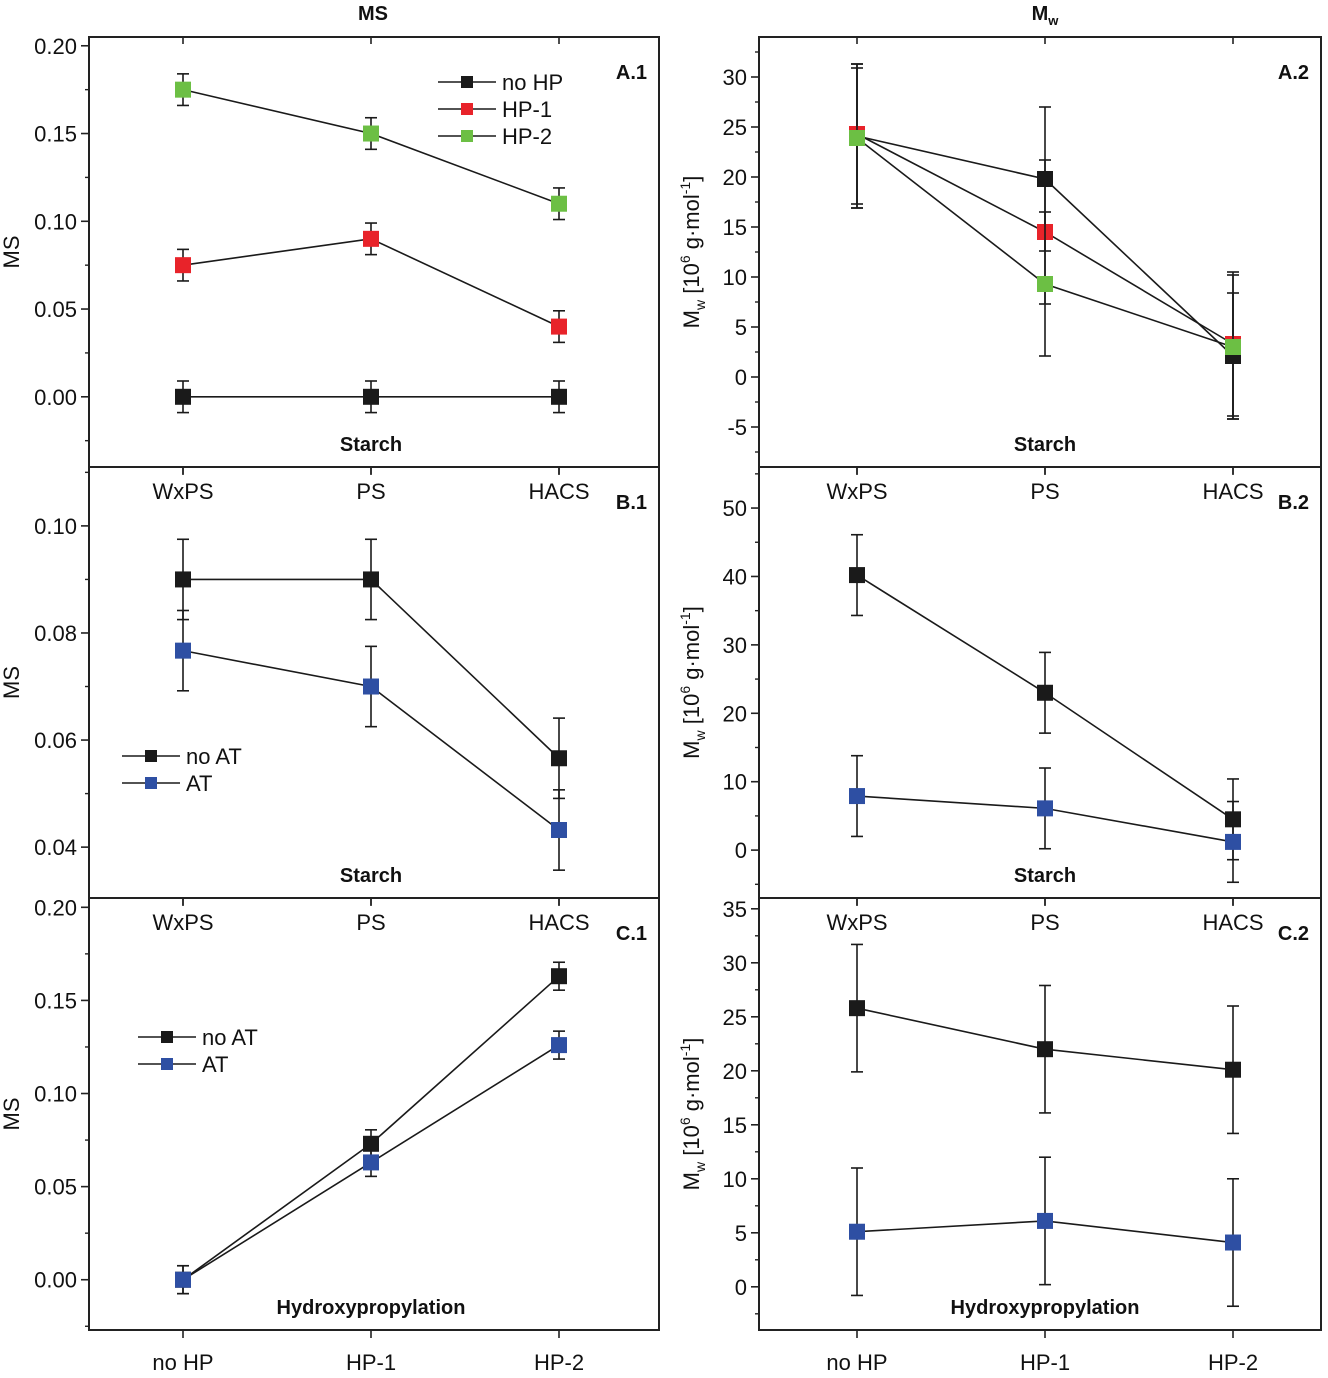  Describe the element at coordinates (631, 934) in the screenshot. I see `panel-label: C.1` at that location.